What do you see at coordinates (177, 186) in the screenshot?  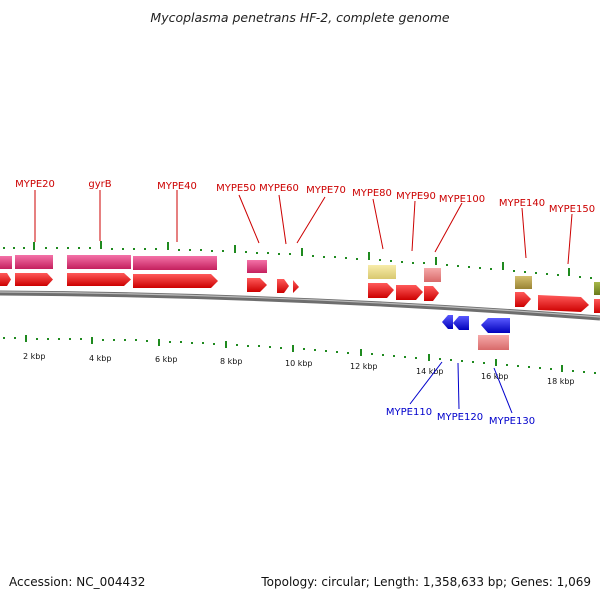 I see `gene-label-mype40: MYPE40` at bounding box center [177, 186].